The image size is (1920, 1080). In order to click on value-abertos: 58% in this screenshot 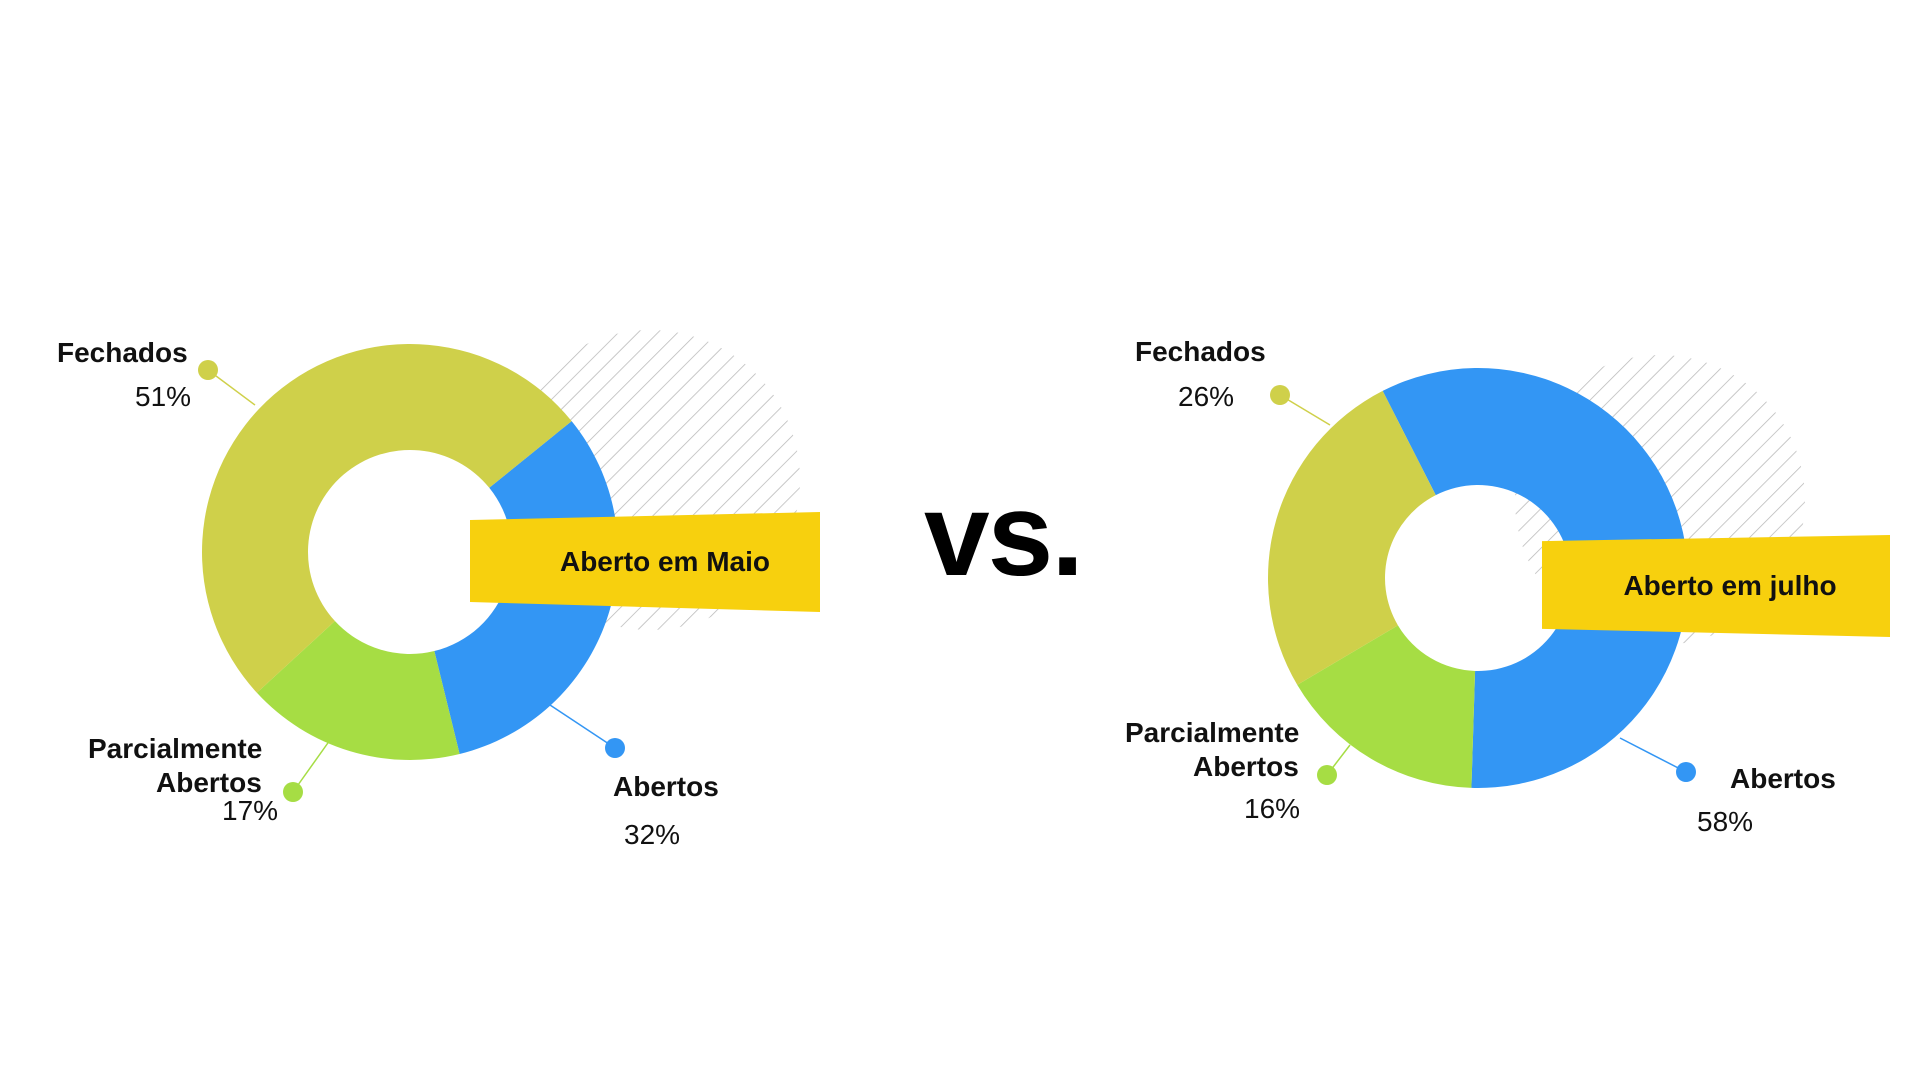, I will do `click(1725, 821)`.